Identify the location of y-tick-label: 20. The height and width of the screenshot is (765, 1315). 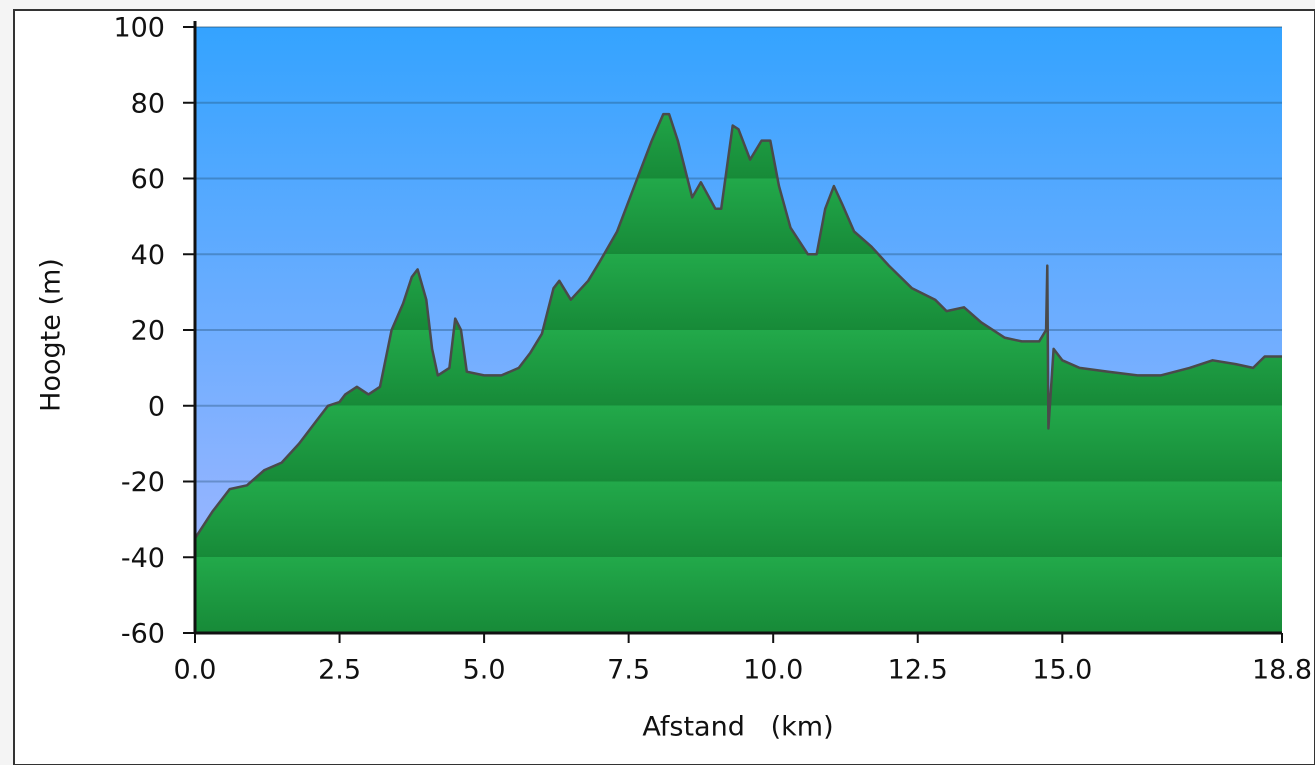
(148, 331).